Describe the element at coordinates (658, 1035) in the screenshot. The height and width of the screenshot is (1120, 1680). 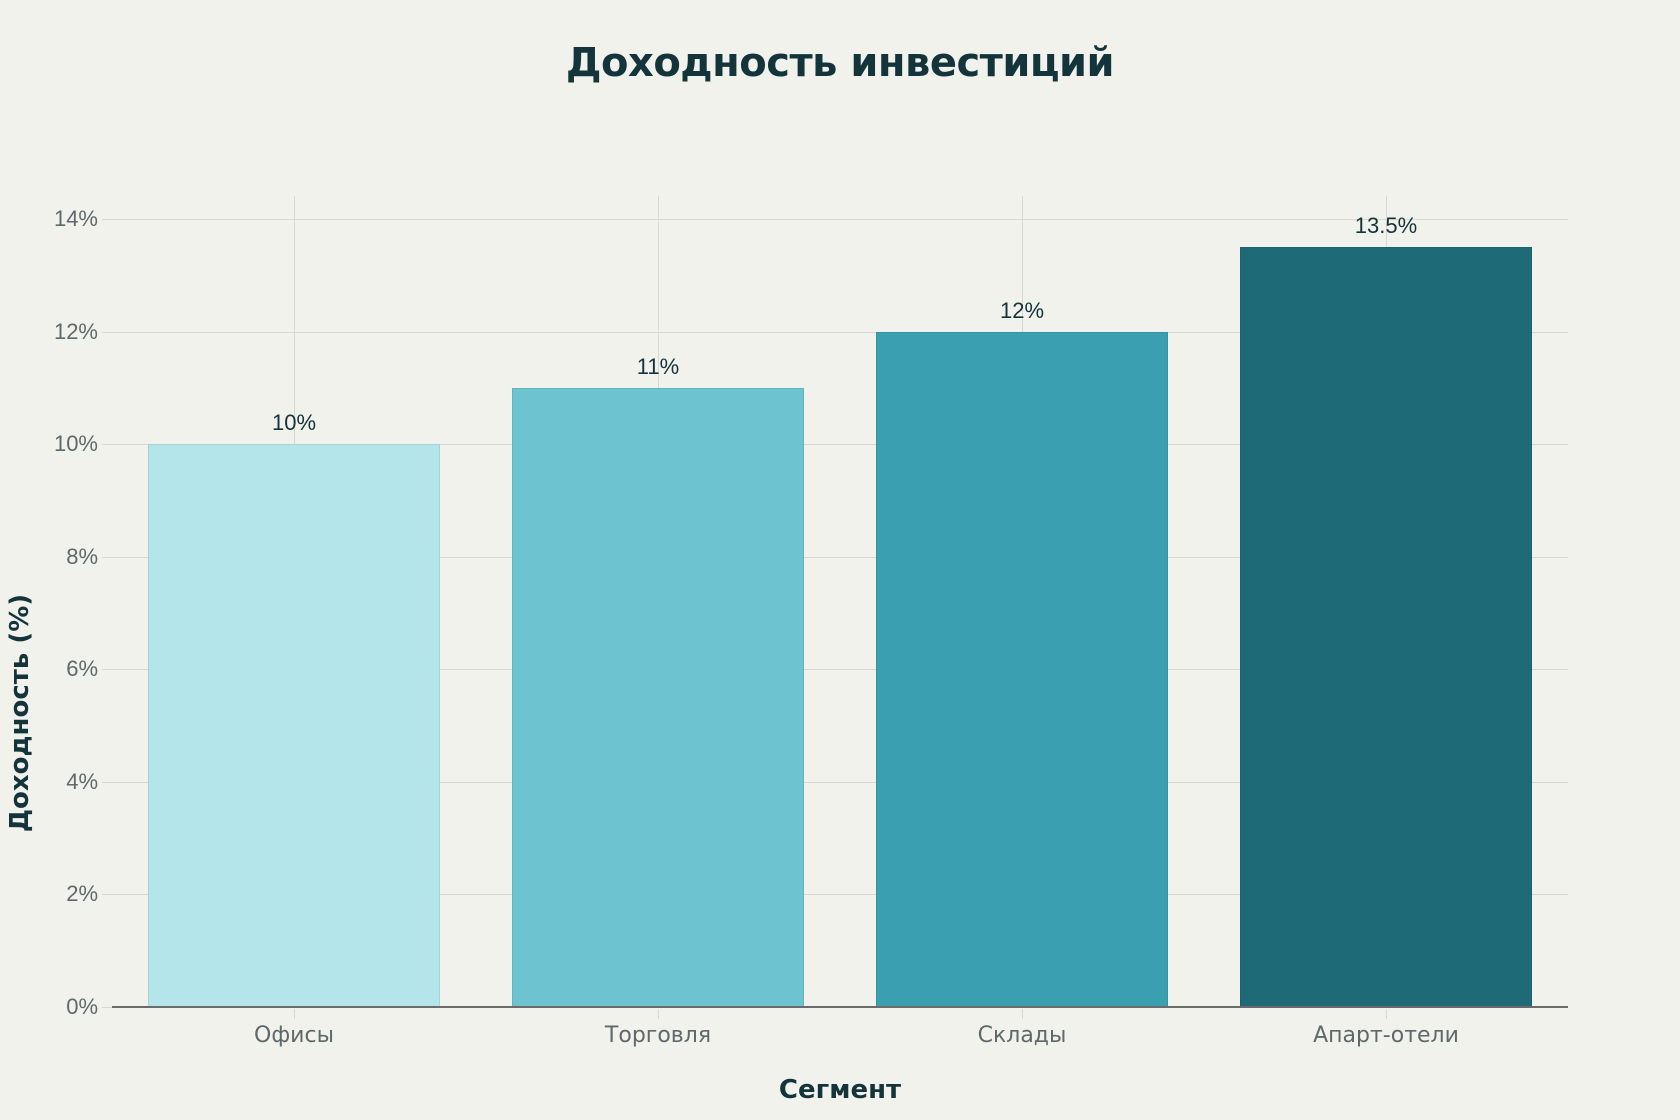
I see `x-tick-label: Торговля` at that location.